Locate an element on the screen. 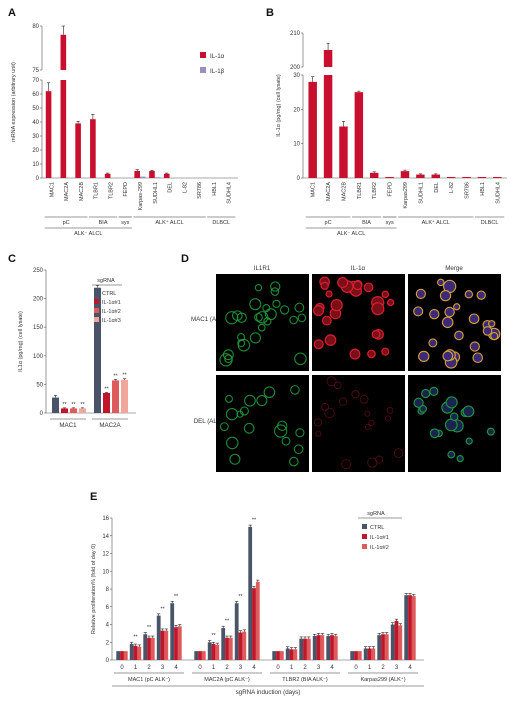 This screenshot has width=520, height=718. y-axis-label: IL-1α (pg/mg) (cell lysate) is located at coordinates (279, 105).